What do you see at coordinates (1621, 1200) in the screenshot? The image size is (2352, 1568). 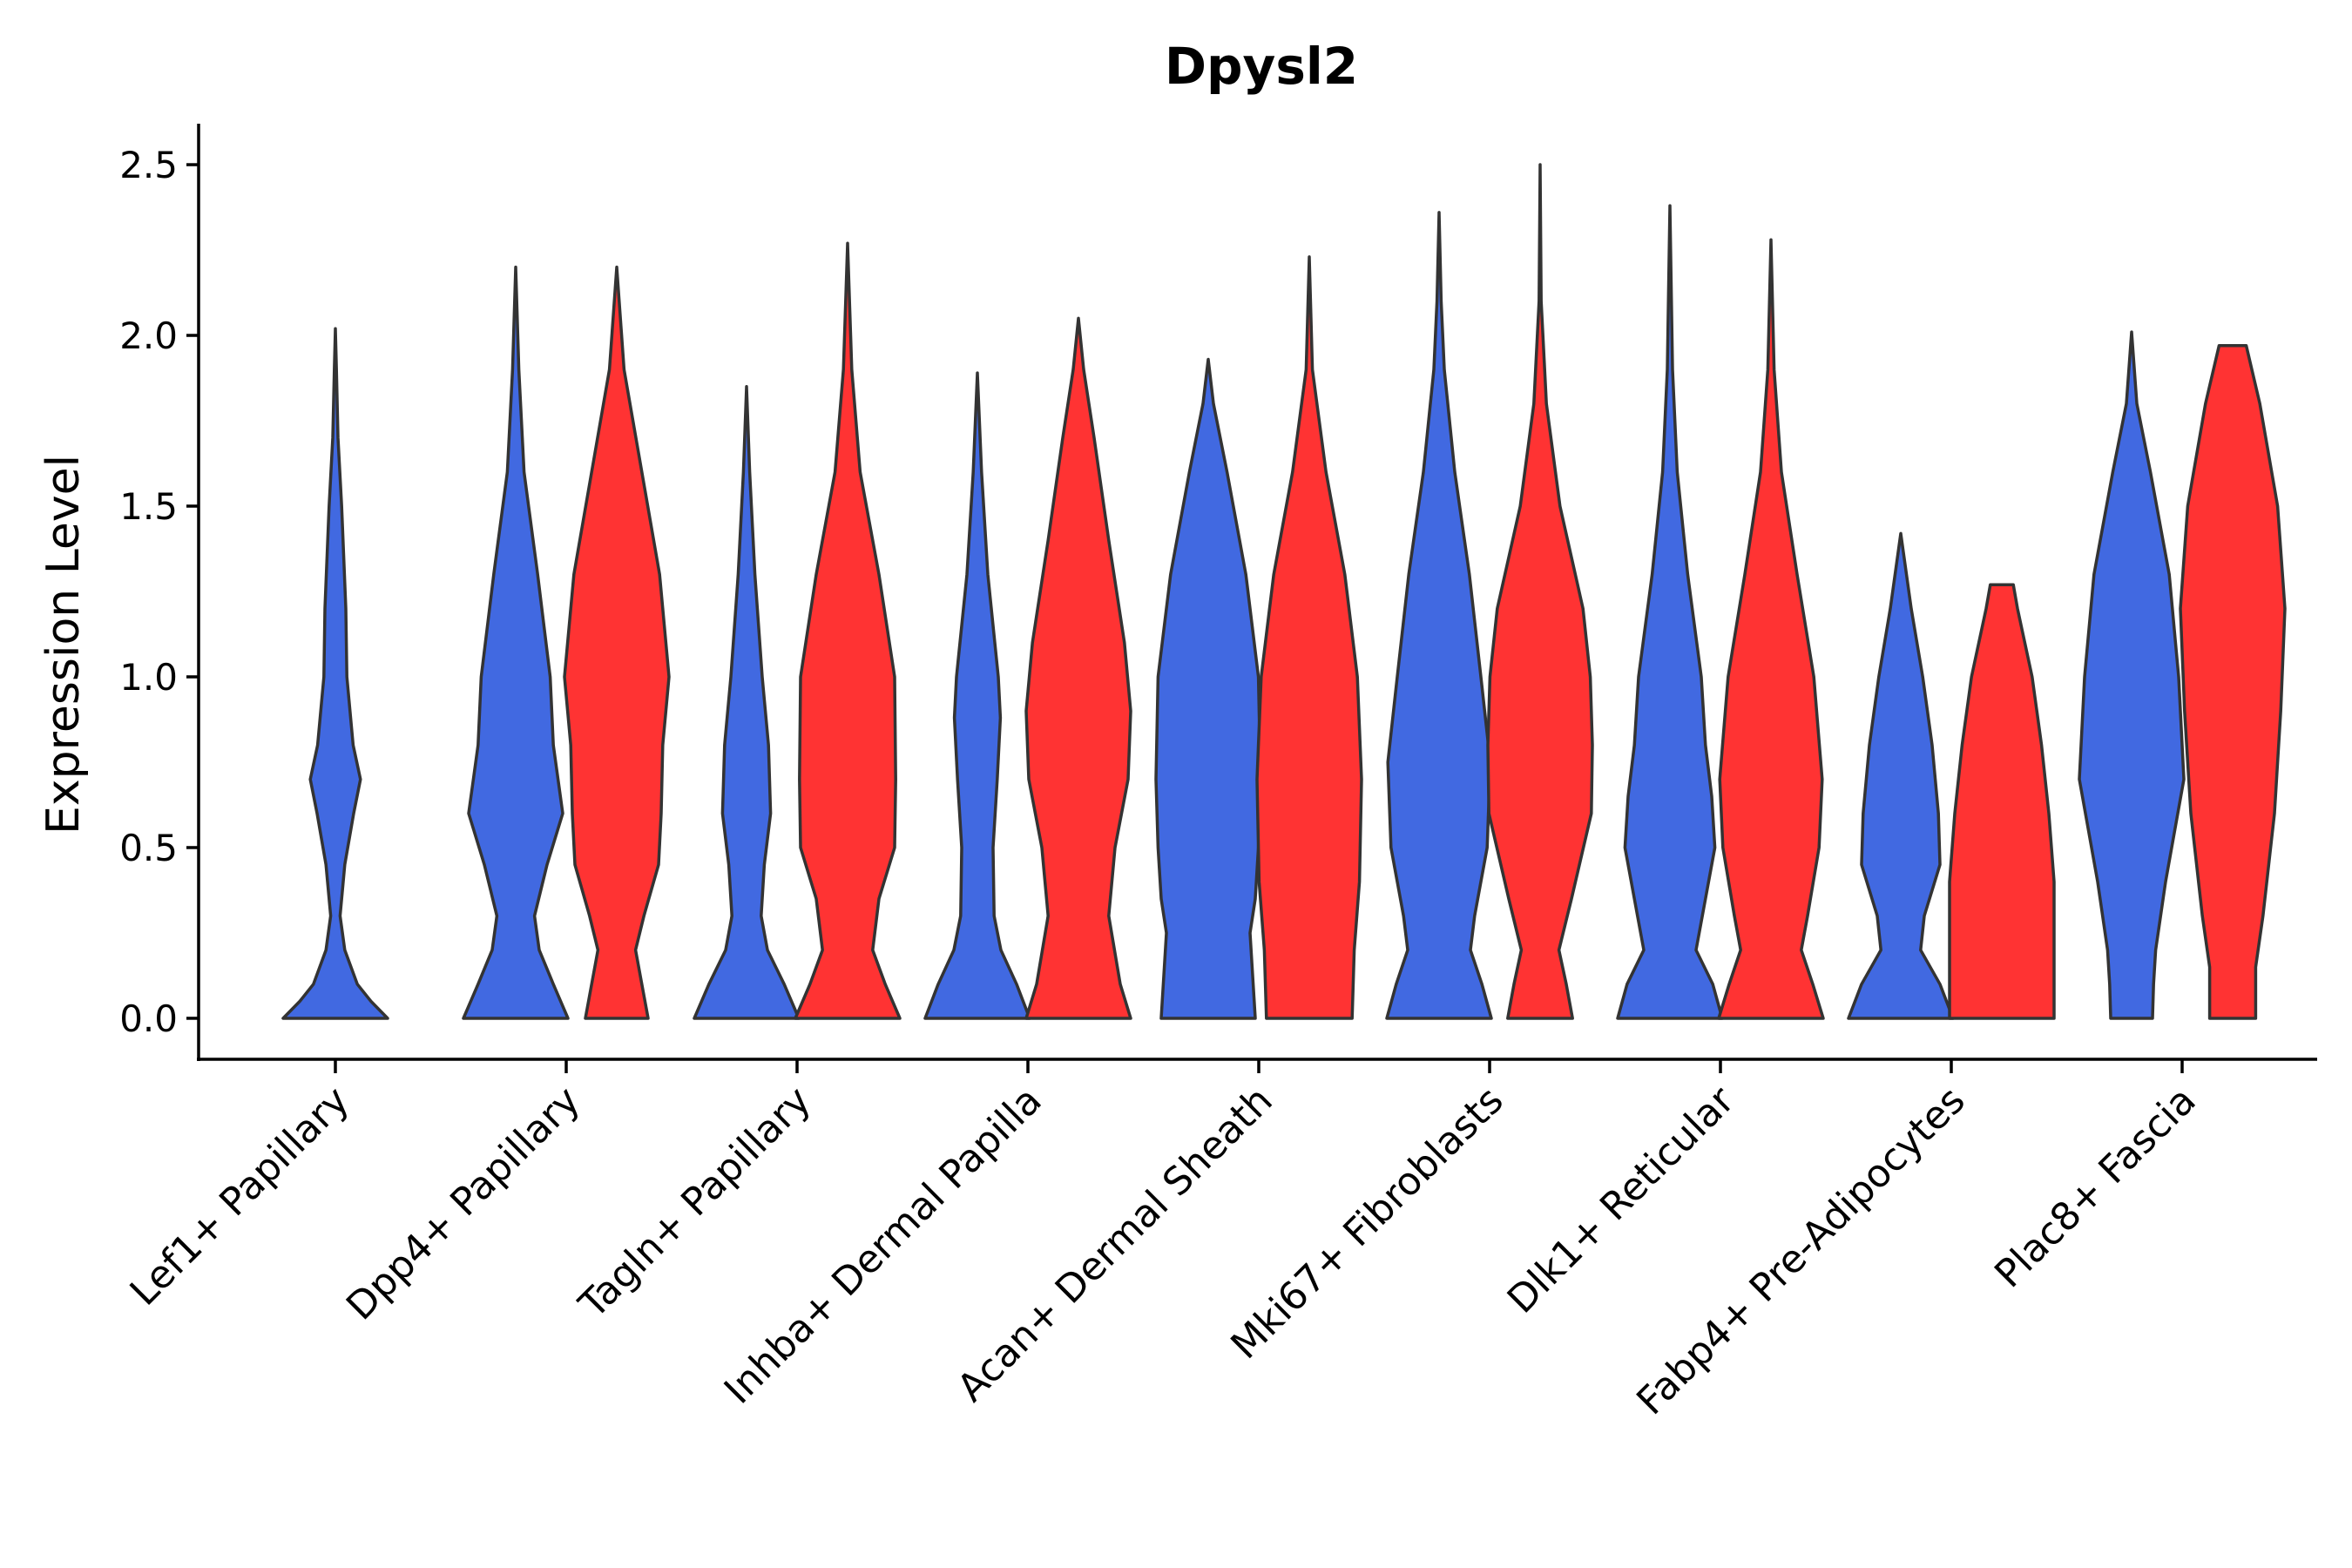 I see `x-tick-label: Dlk1+ Reticular` at bounding box center [1621, 1200].